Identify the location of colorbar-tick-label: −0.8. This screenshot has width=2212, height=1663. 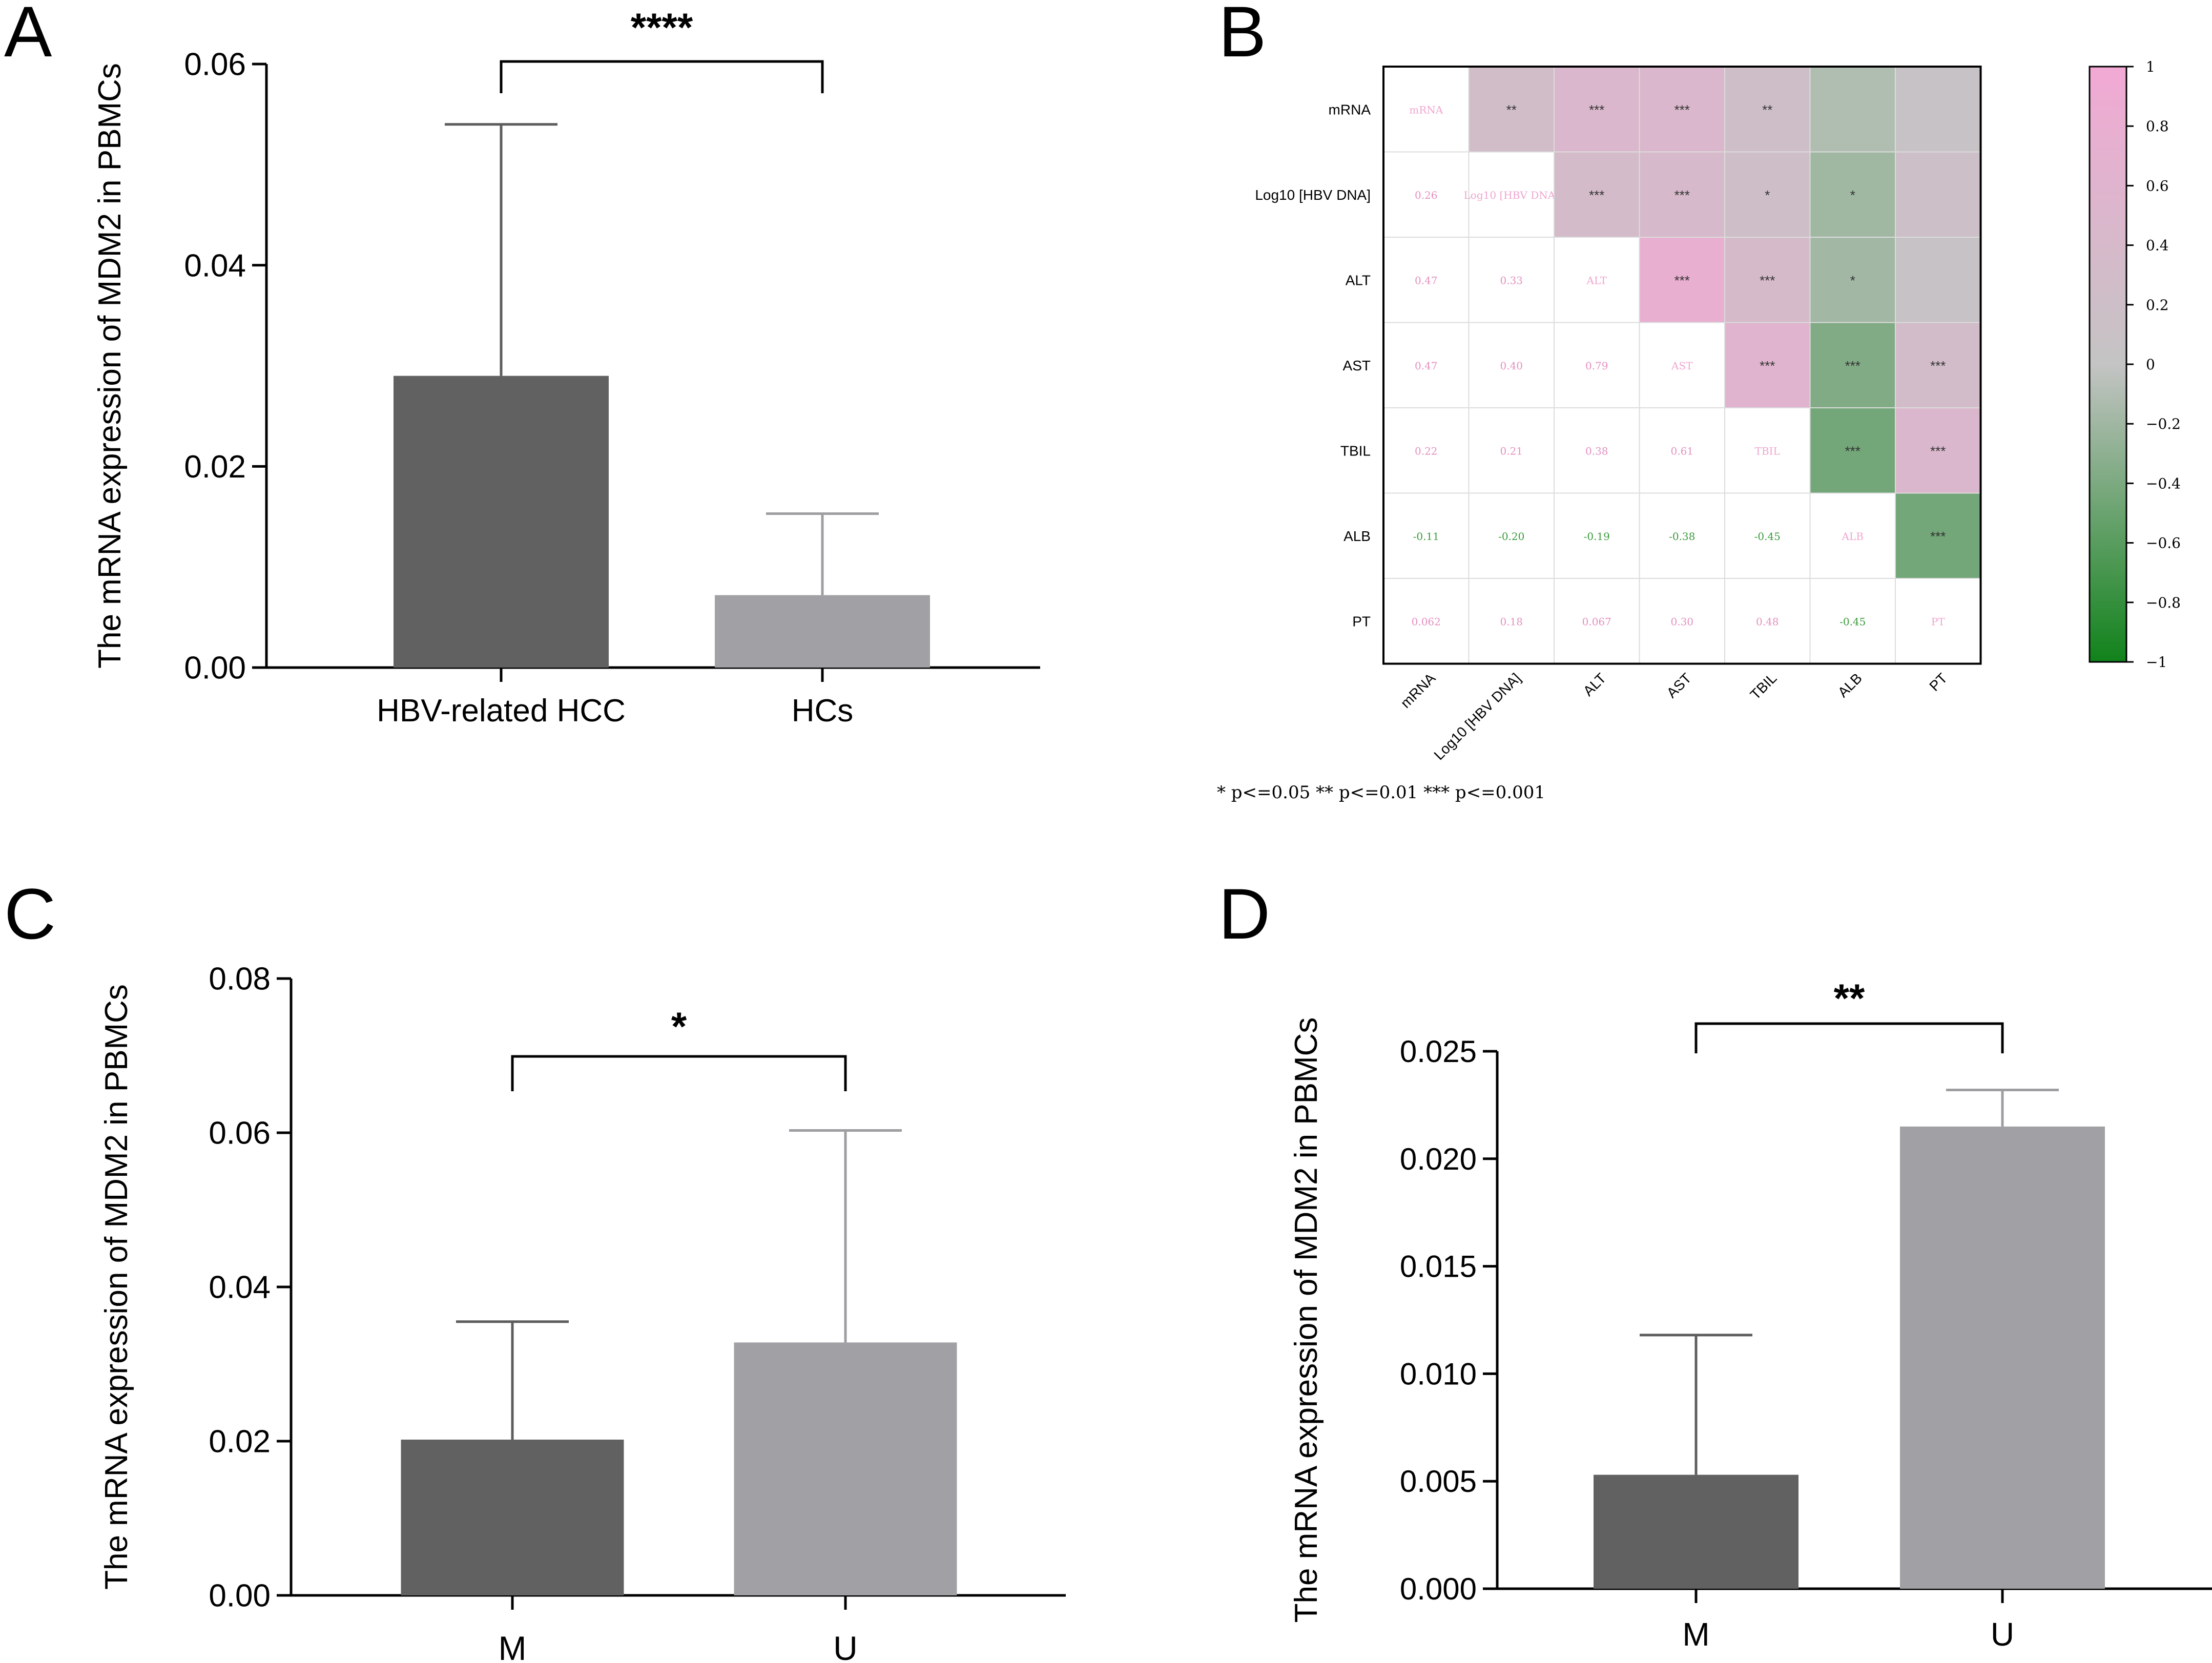
(2163, 602).